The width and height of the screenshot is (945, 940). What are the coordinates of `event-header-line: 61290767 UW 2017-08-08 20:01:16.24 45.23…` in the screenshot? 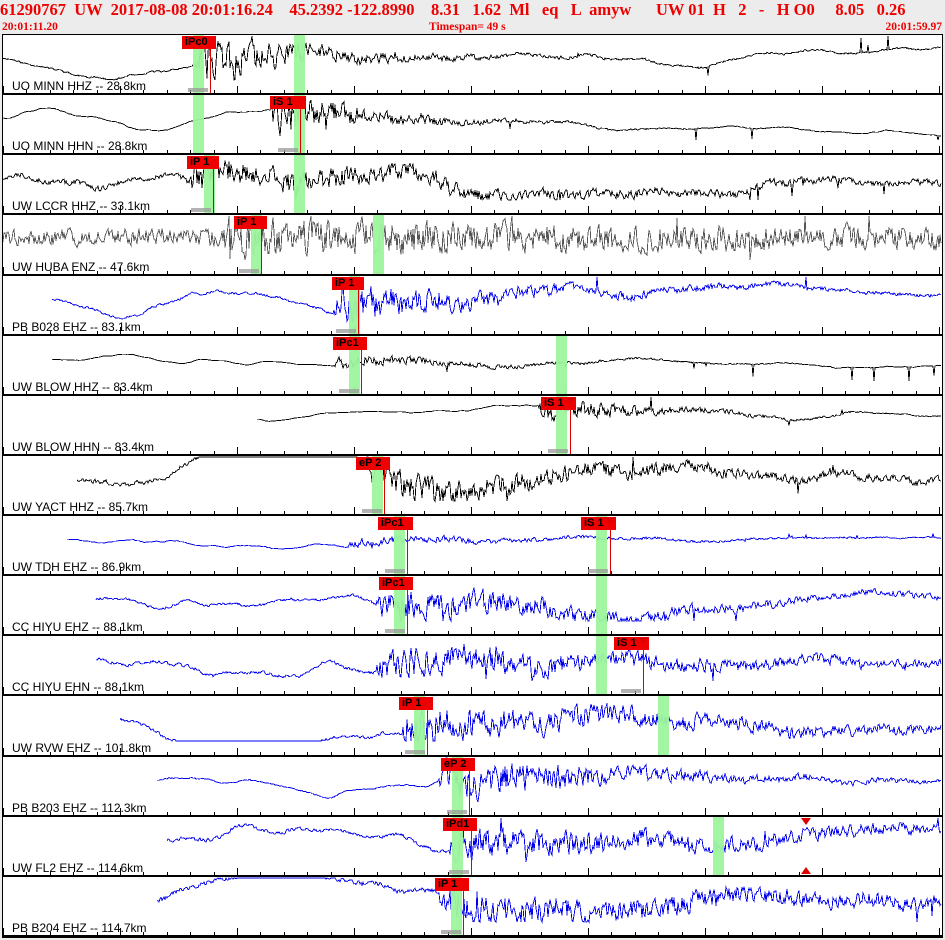 It's located at (453, 9).